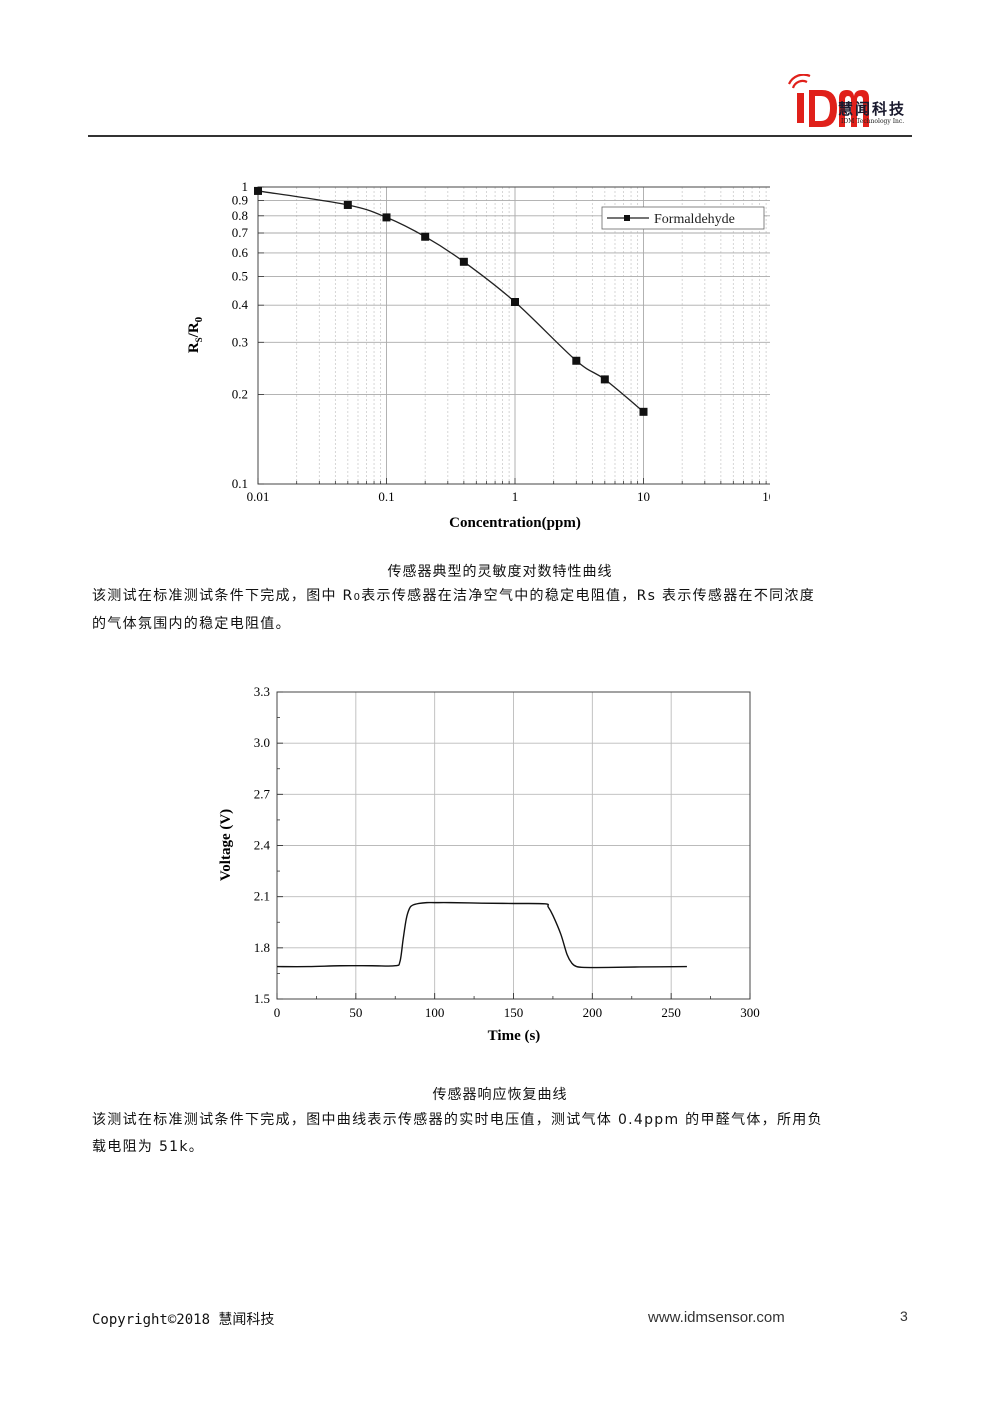 The width and height of the screenshot is (1000, 1414). Describe the element at coordinates (716, 1317) in the screenshot. I see `footer-website-link: www.idmsensor.com` at that location.